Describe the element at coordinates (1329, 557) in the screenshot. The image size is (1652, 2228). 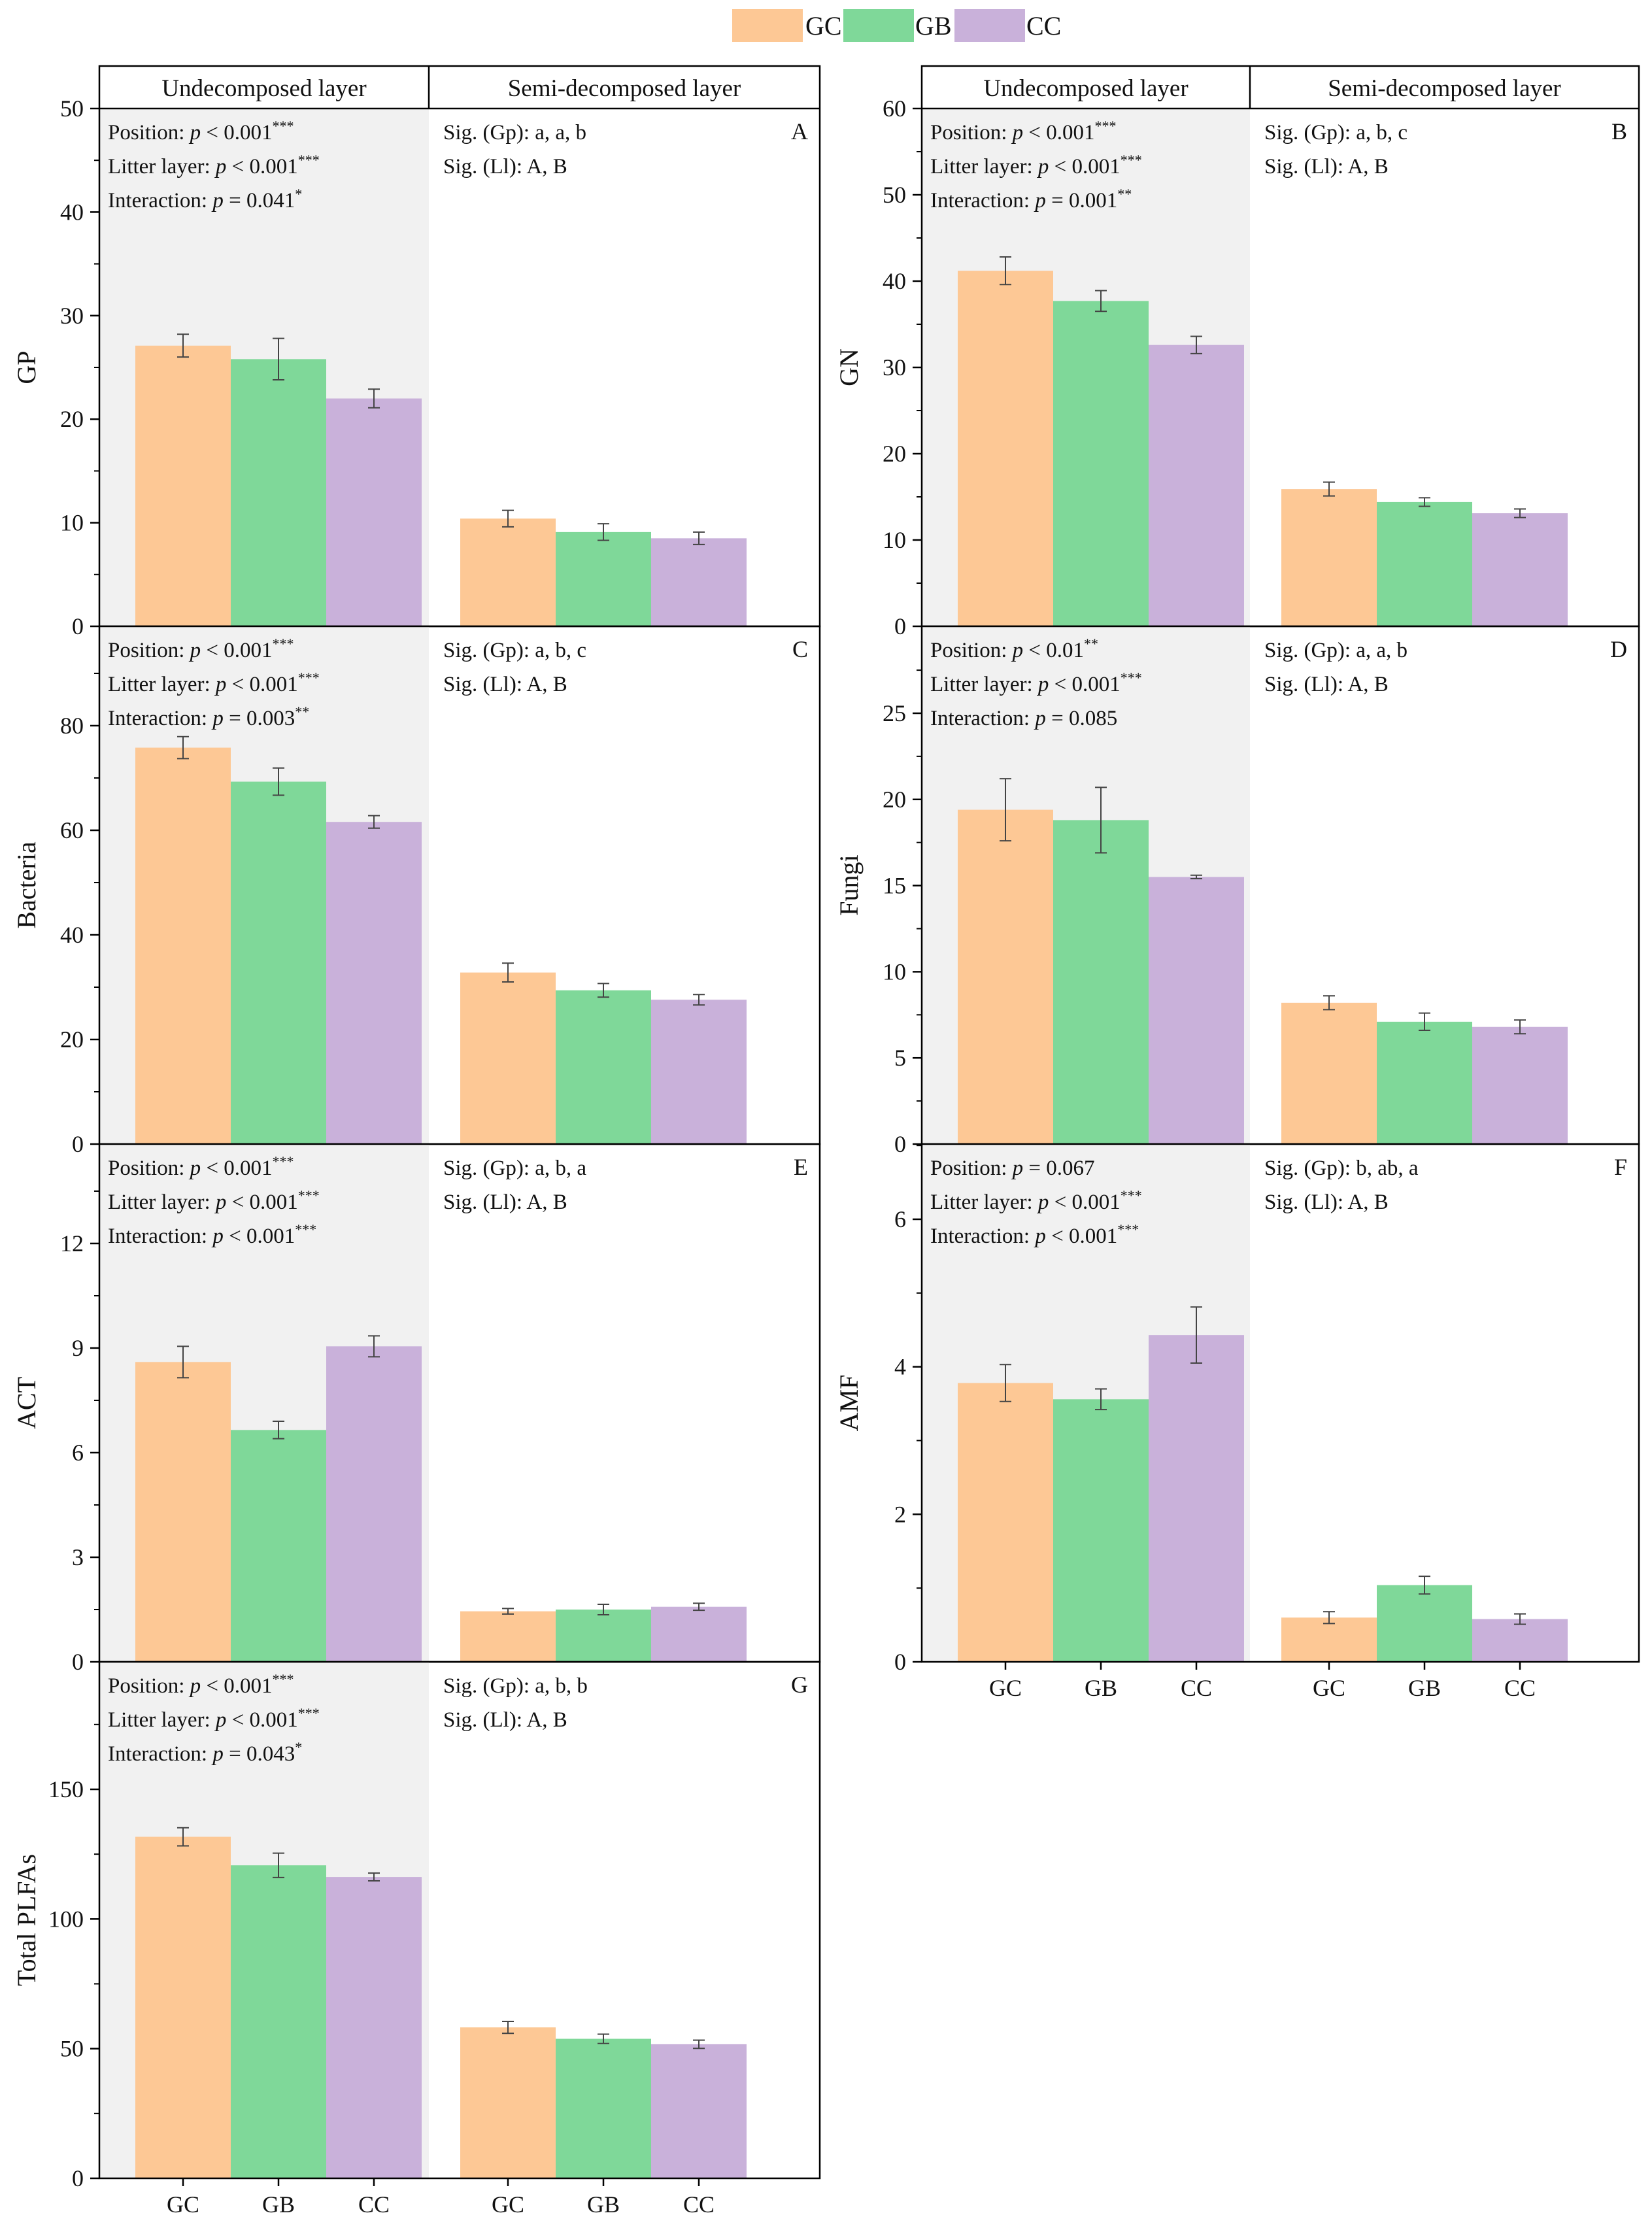
I see `bar-semi-gc` at that location.